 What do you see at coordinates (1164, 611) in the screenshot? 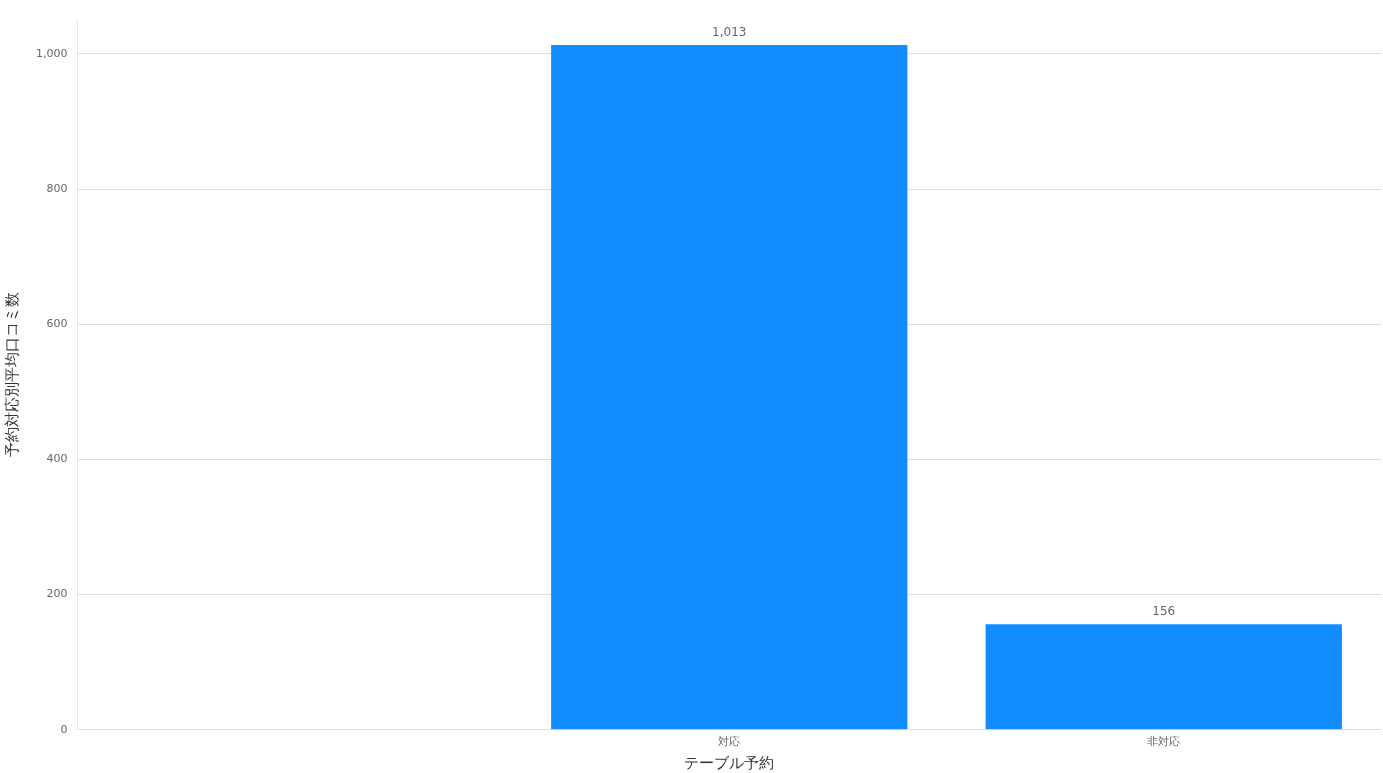
I see `data-label: 156` at bounding box center [1164, 611].